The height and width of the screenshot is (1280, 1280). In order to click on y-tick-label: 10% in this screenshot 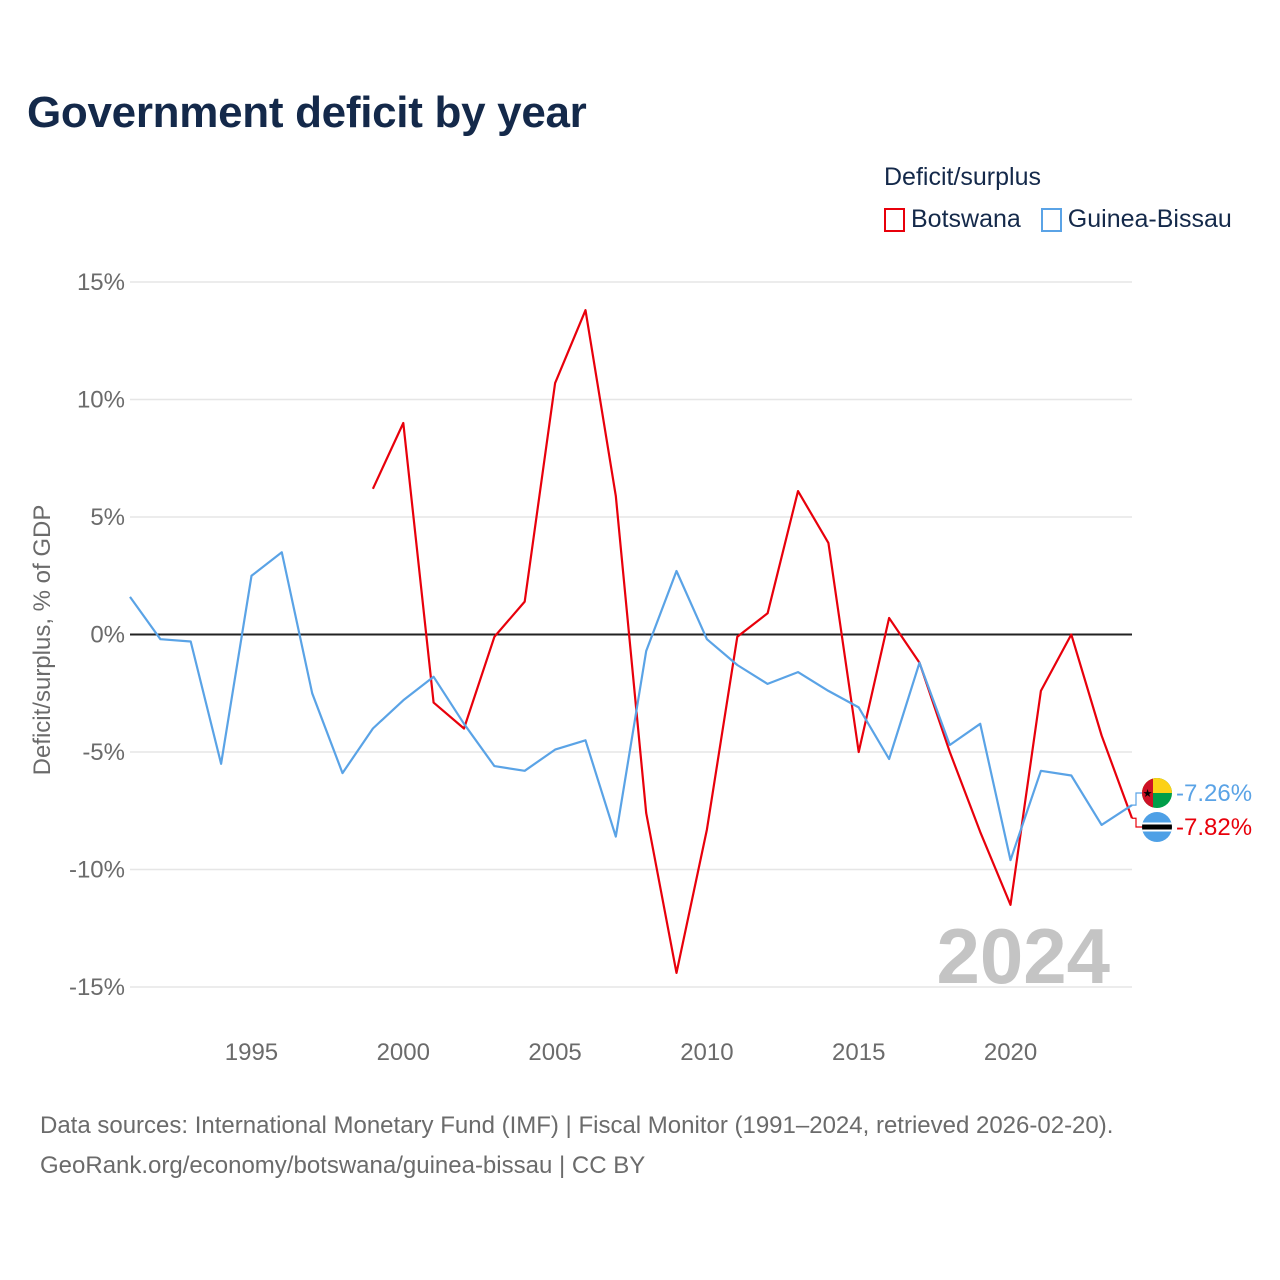, I will do `click(101, 400)`.